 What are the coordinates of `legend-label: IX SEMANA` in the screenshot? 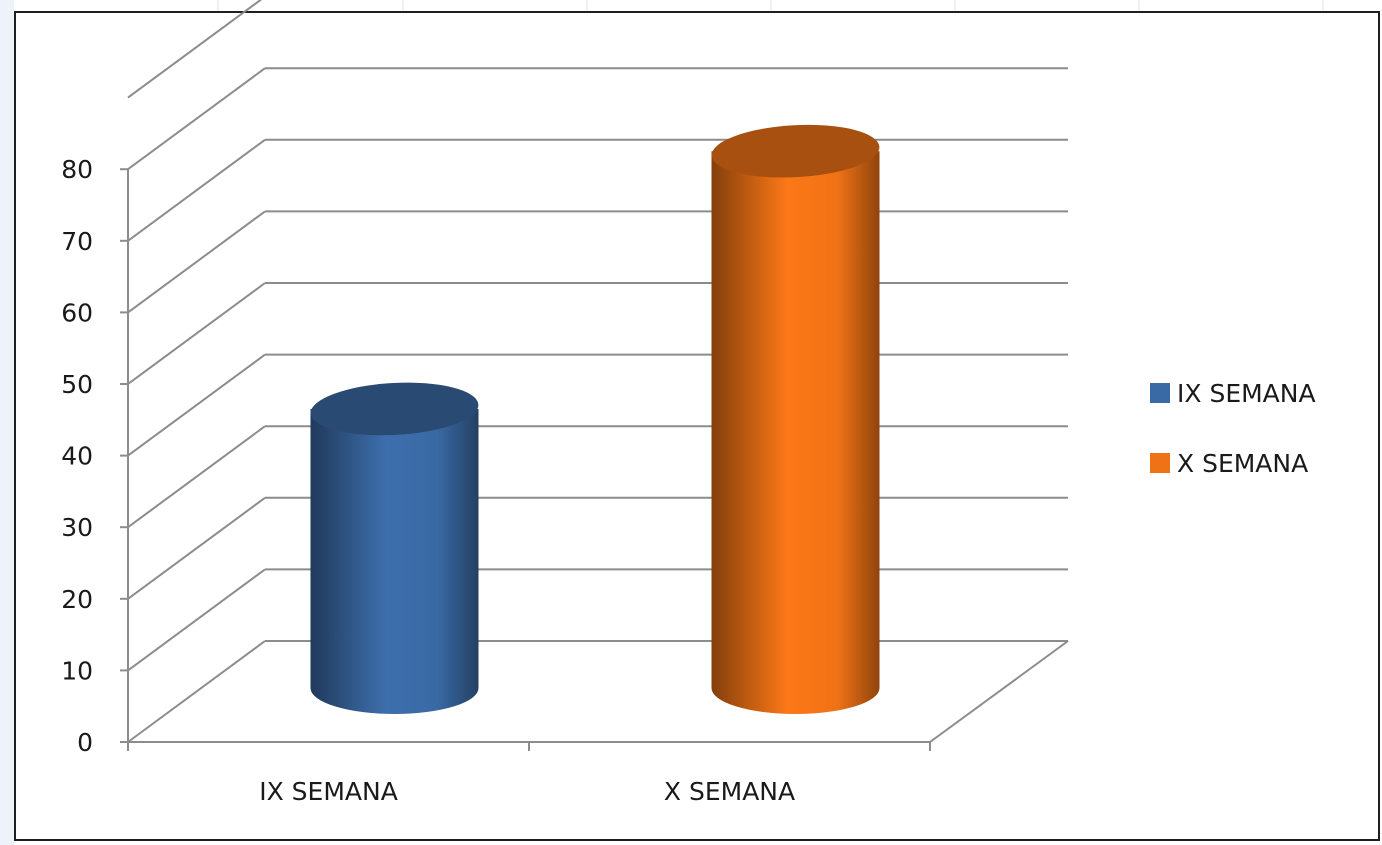 It's located at (1246, 393).